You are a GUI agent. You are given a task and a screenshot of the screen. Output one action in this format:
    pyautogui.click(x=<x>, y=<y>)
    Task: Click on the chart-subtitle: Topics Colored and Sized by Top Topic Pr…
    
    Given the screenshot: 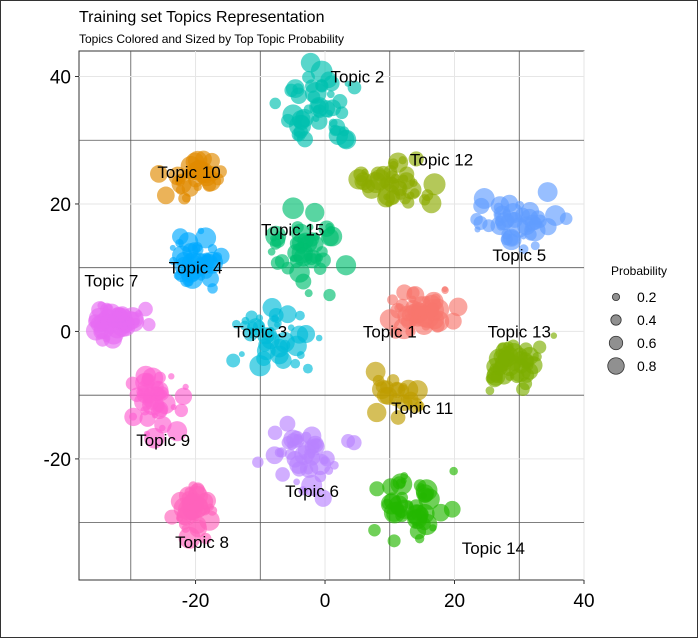 What is the action you would take?
    pyautogui.click(x=211, y=39)
    